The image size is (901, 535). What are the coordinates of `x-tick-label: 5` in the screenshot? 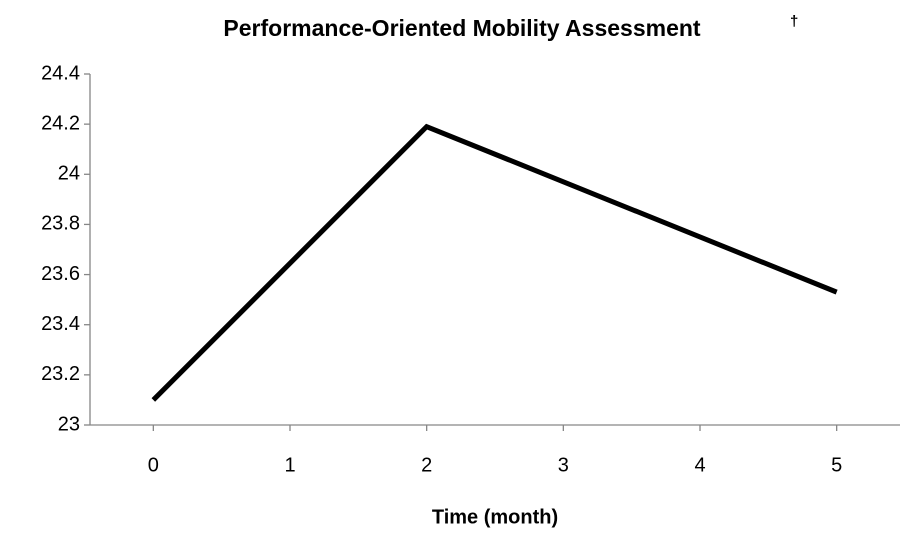 It's located at (836, 465).